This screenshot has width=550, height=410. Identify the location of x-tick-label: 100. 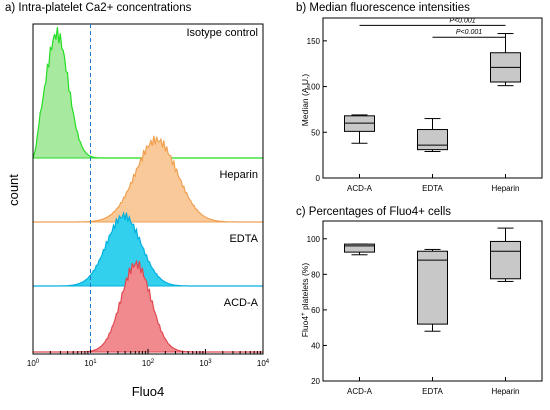
(33, 363).